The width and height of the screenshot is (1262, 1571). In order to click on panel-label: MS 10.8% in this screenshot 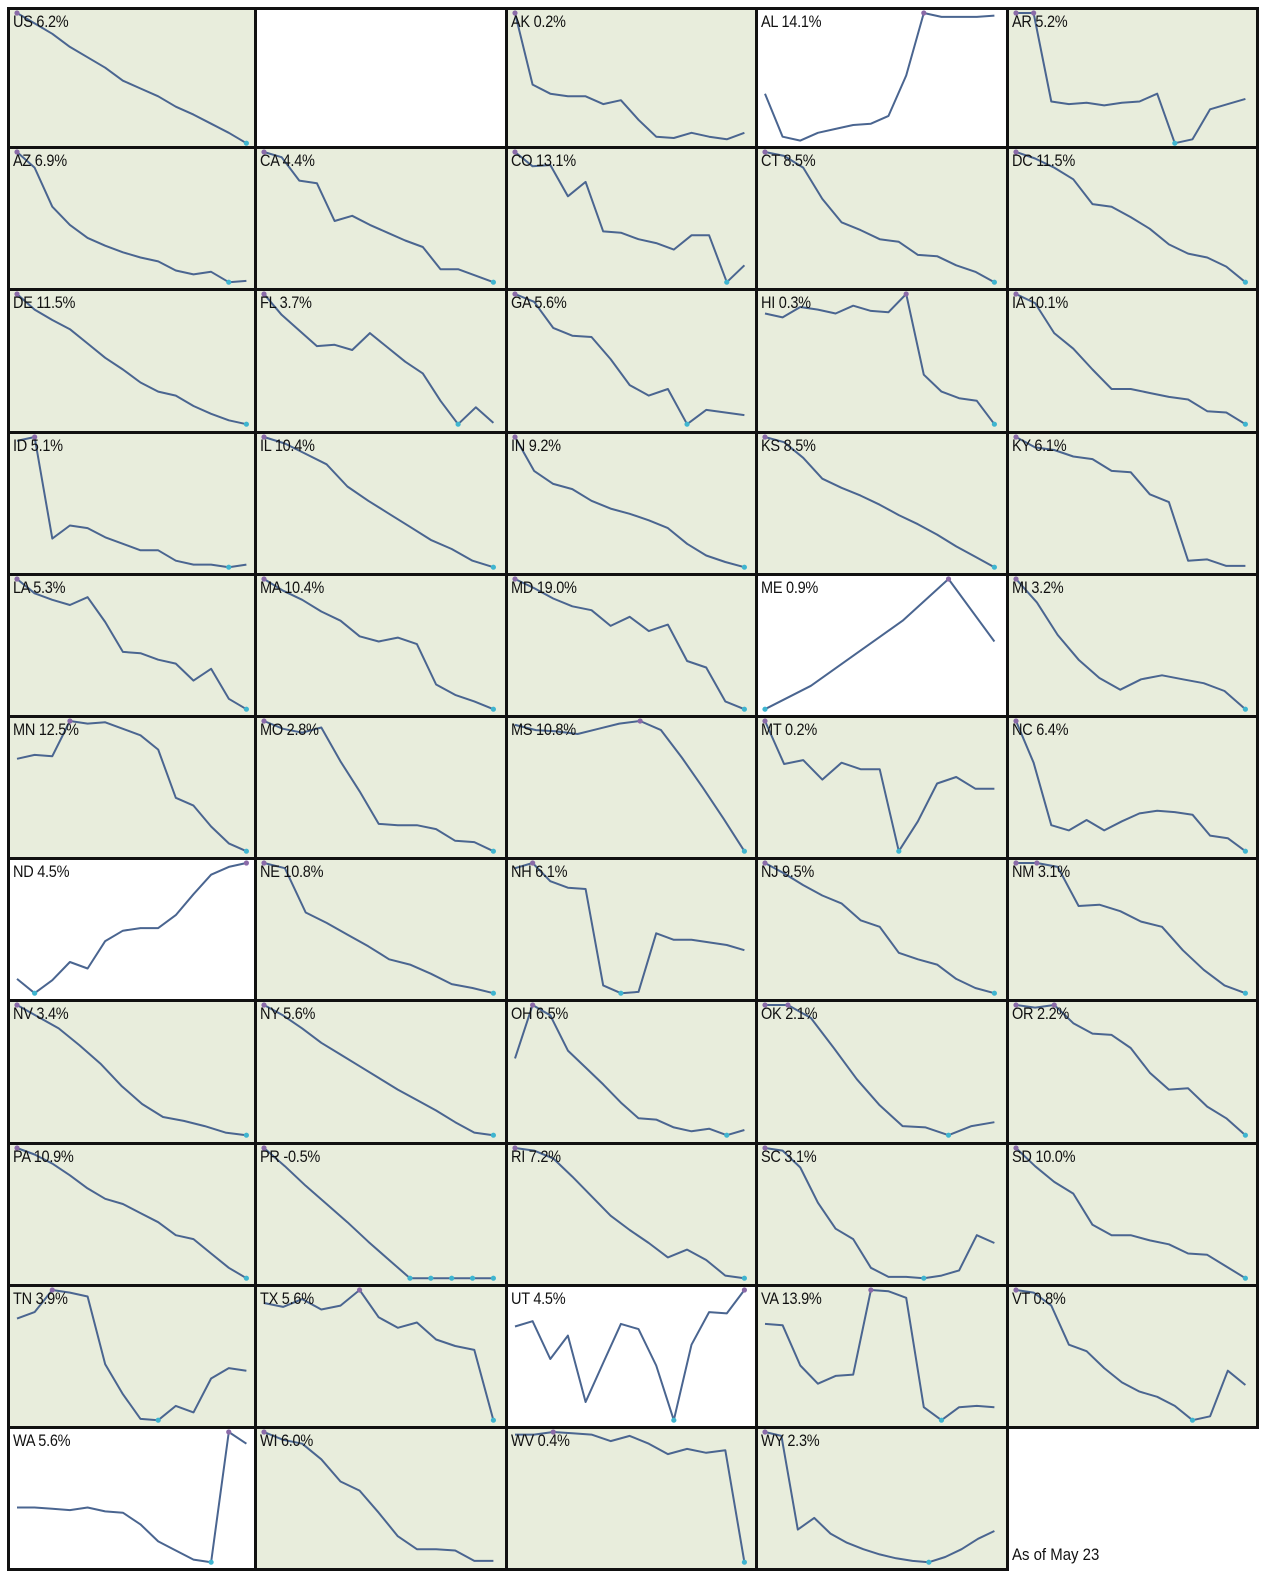, I will do `click(543, 730)`.